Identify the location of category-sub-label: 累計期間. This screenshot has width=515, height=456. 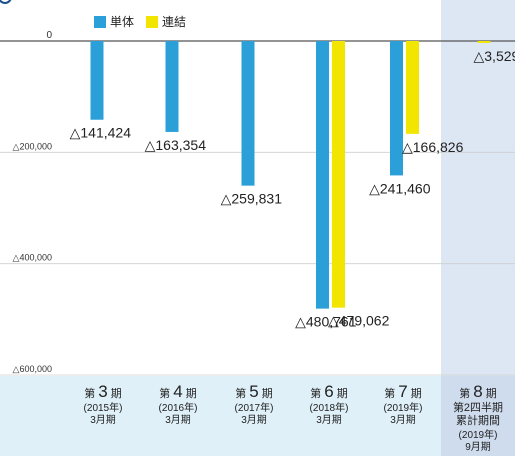
(478, 420).